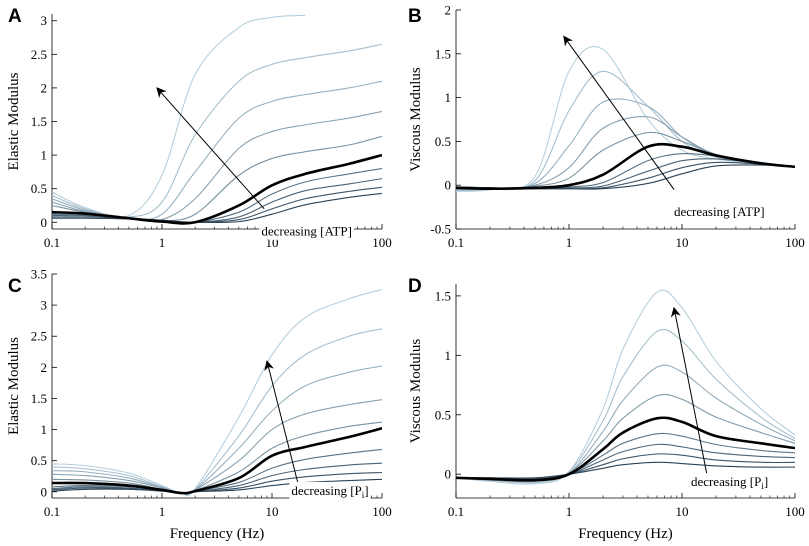  What do you see at coordinates (415, 286) in the screenshot?
I see `panel-d-letter: D` at bounding box center [415, 286].